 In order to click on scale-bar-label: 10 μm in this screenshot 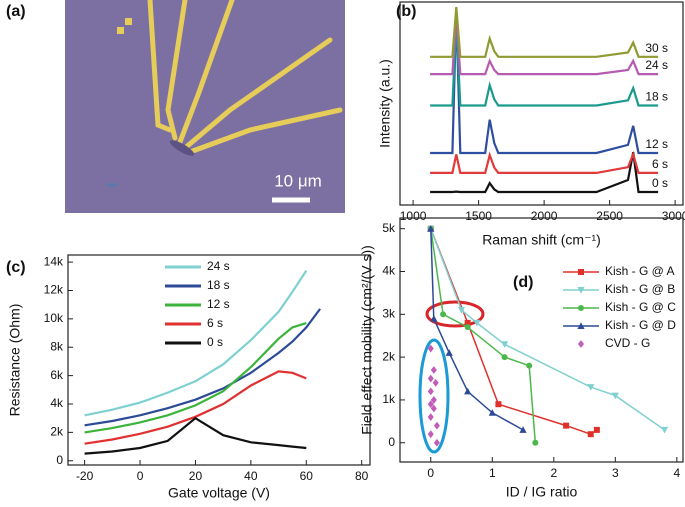, I will do `click(298, 180)`.